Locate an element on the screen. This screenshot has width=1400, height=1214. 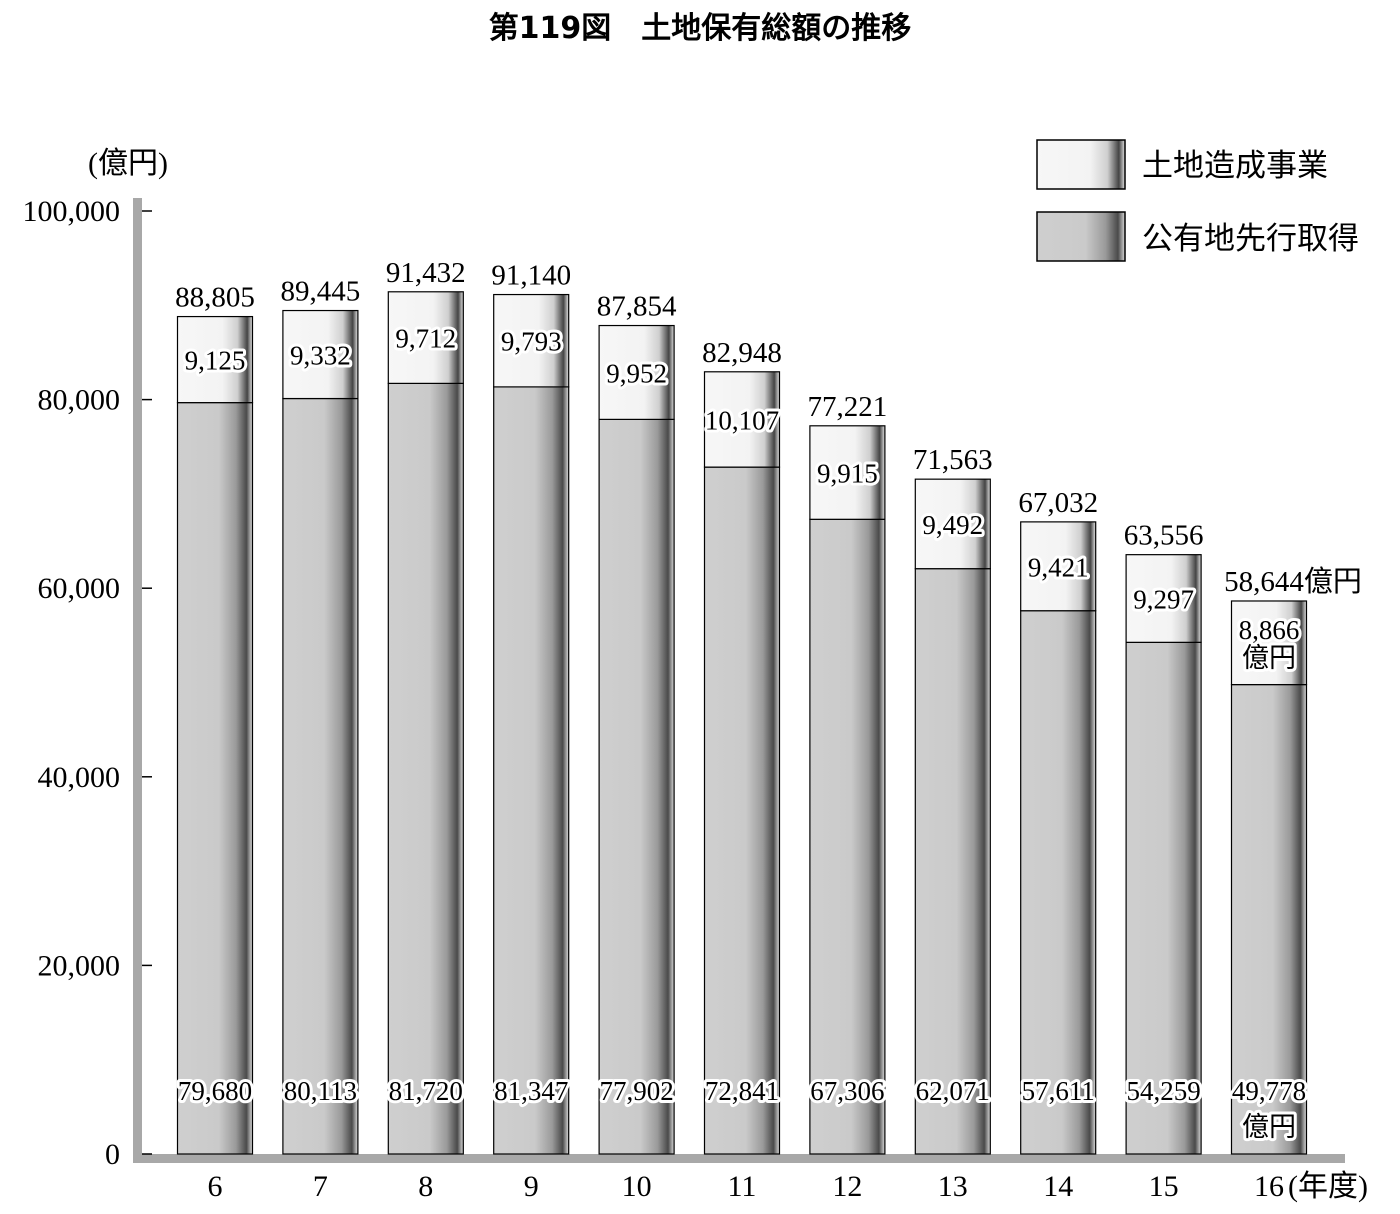
bar-group: 89,445 9,332 80,113 is located at coordinates (321, 715).